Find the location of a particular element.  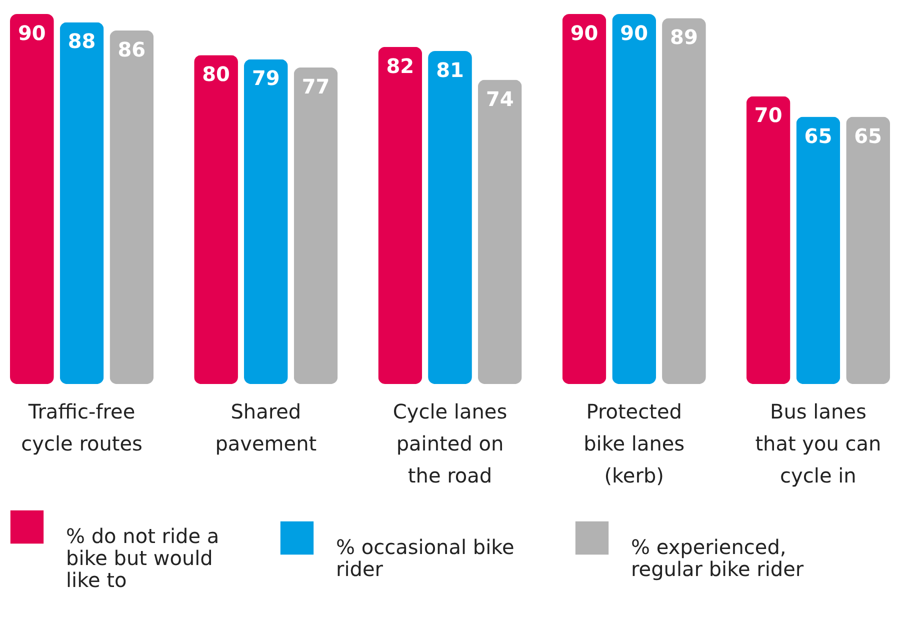

x-tick-label: Bus lanes that you can cycle in is located at coordinates (818, 444).